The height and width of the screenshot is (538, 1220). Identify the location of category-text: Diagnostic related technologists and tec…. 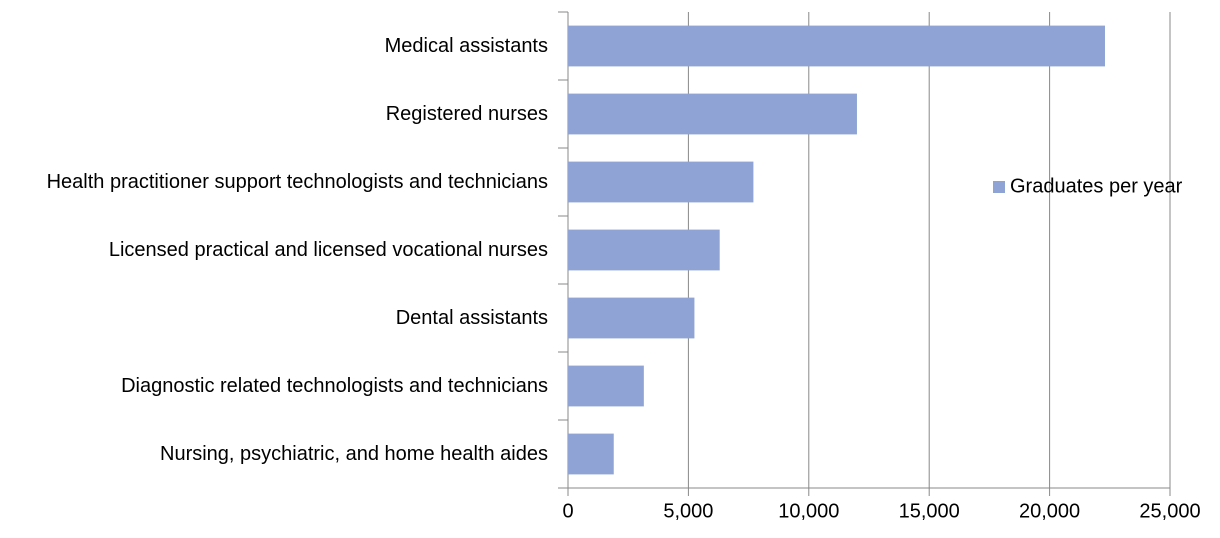
(334, 386).